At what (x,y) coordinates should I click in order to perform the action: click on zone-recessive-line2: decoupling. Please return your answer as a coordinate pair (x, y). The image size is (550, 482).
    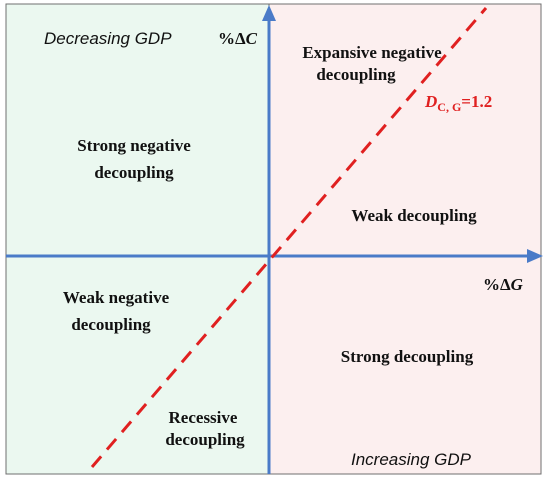
    Looking at the image, I should click on (205, 439).